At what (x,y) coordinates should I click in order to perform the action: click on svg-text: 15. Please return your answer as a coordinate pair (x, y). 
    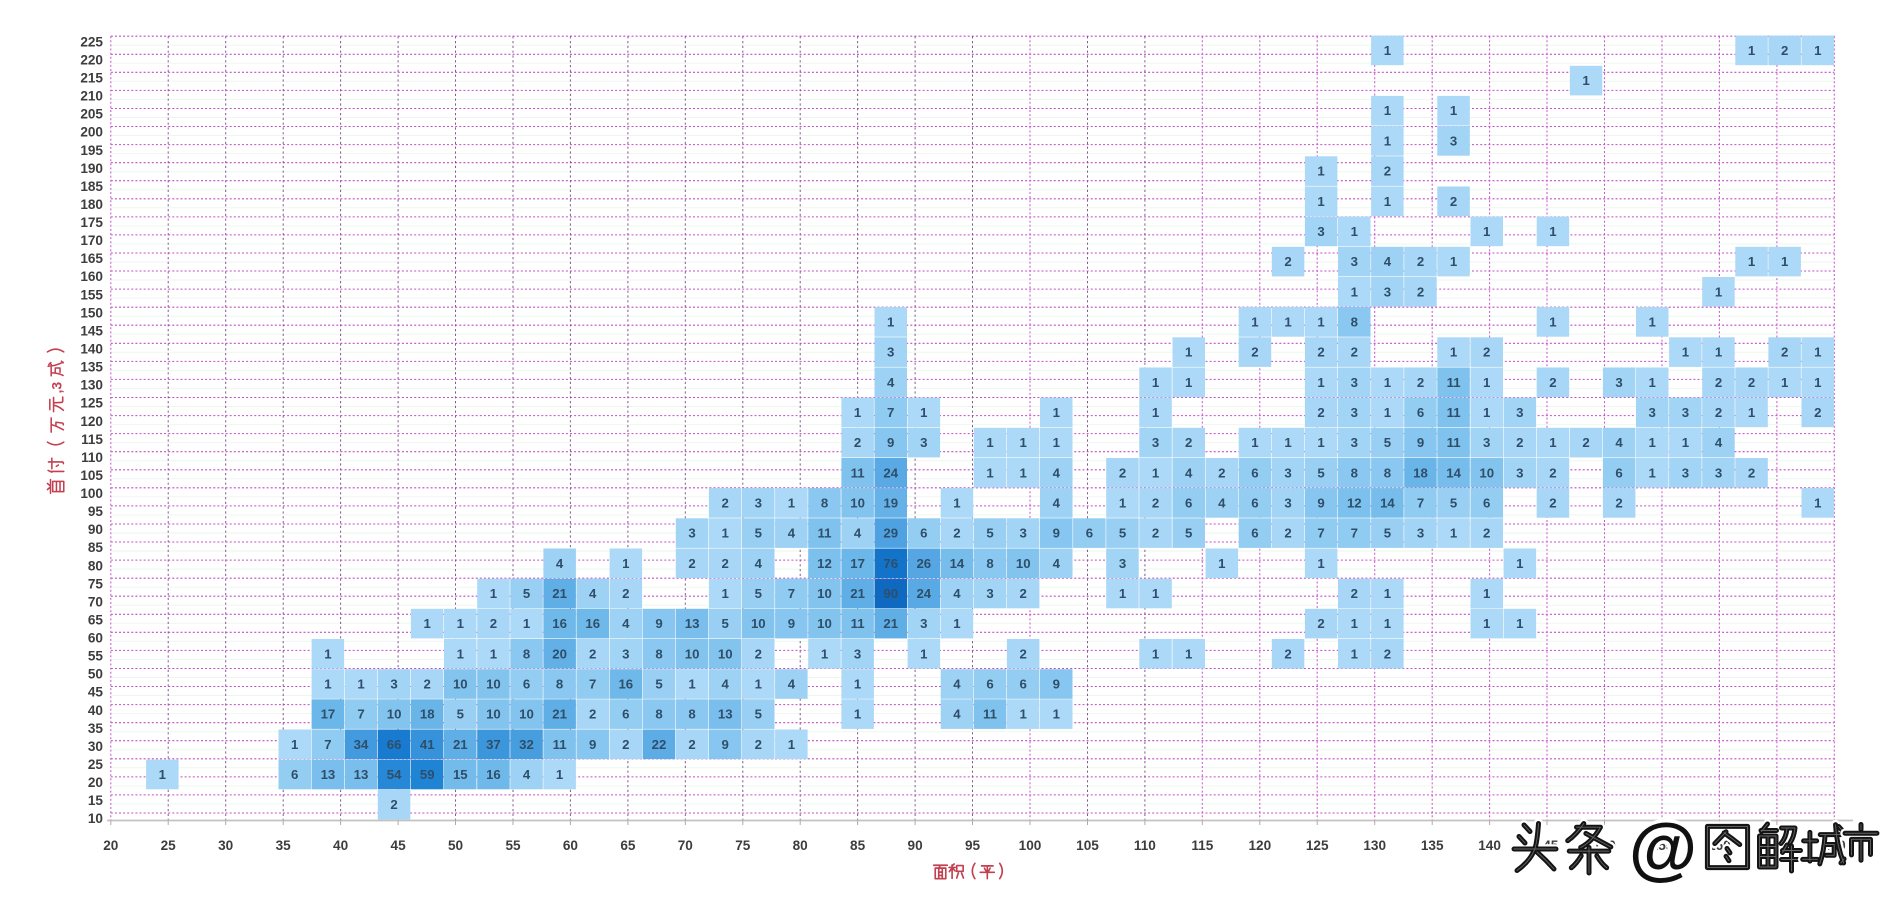
    Looking at the image, I should click on (460, 774).